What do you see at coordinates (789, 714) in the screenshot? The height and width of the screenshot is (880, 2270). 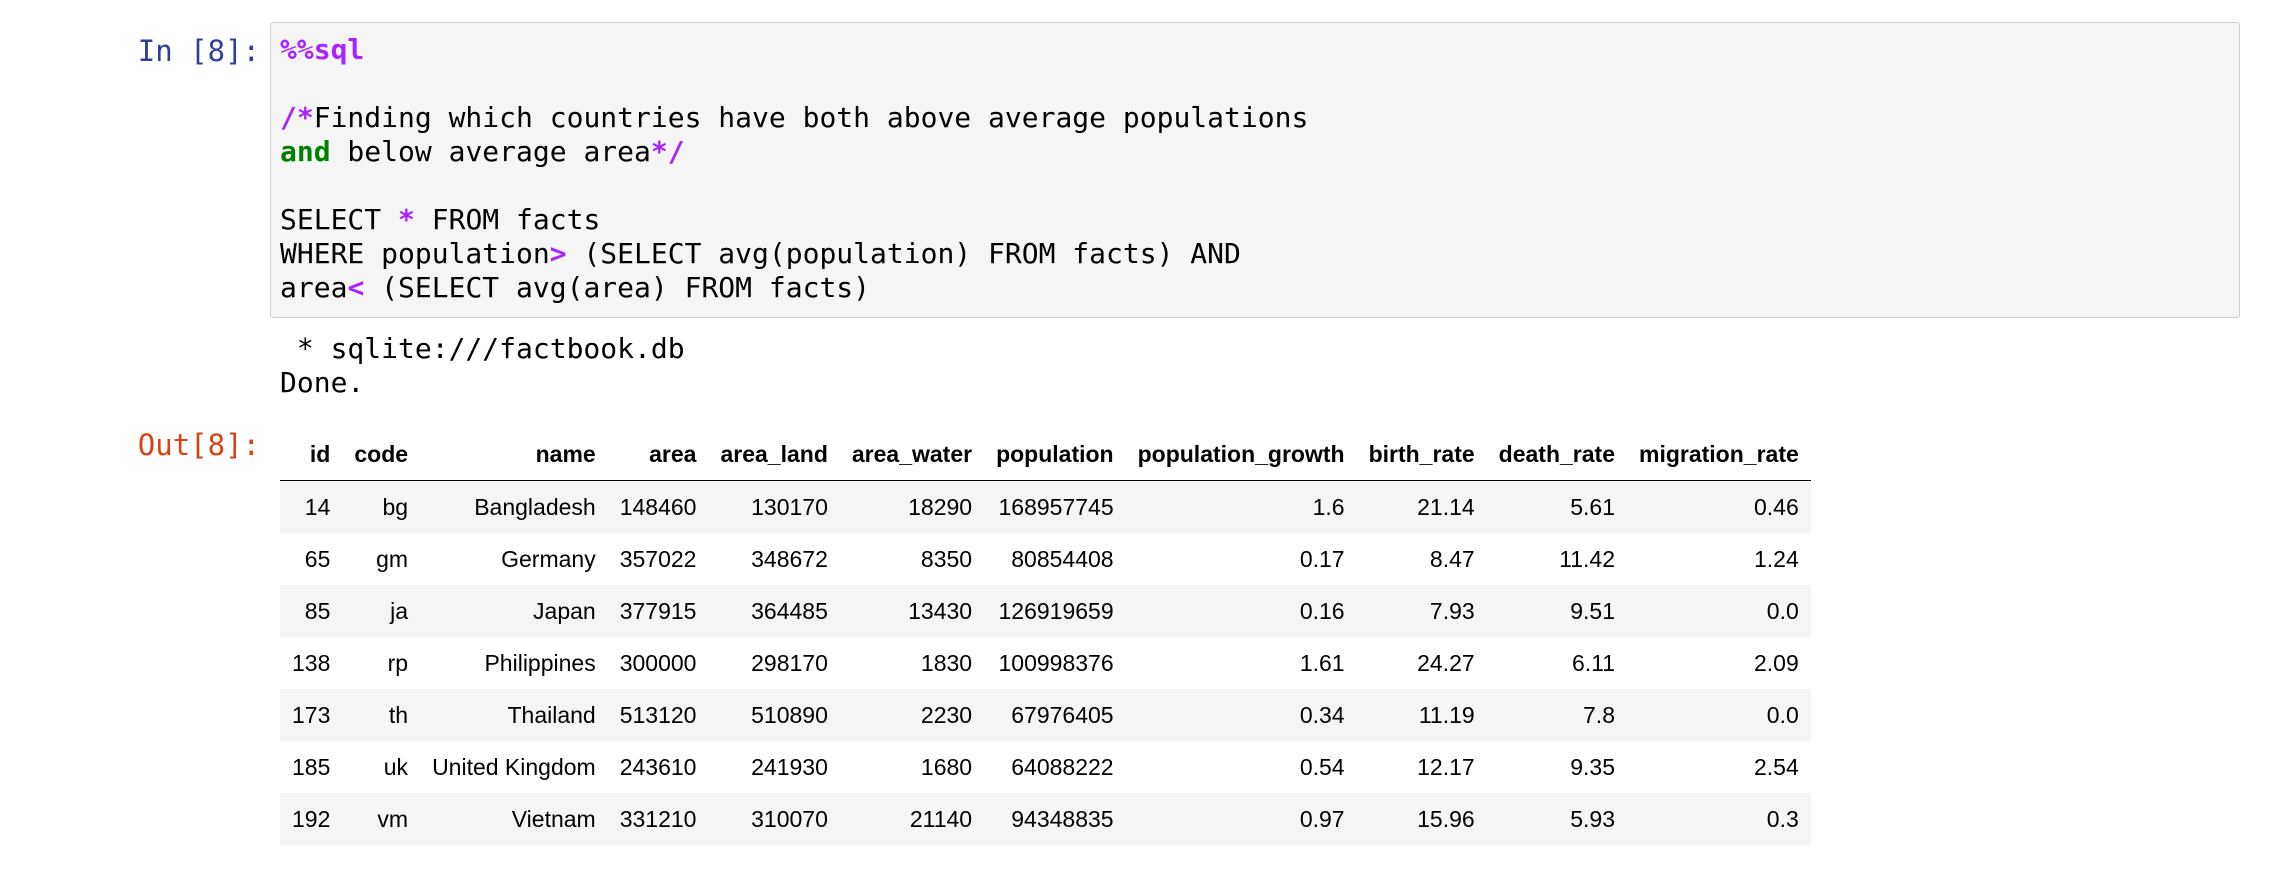 I see `table-cell: 510890` at bounding box center [789, 714].